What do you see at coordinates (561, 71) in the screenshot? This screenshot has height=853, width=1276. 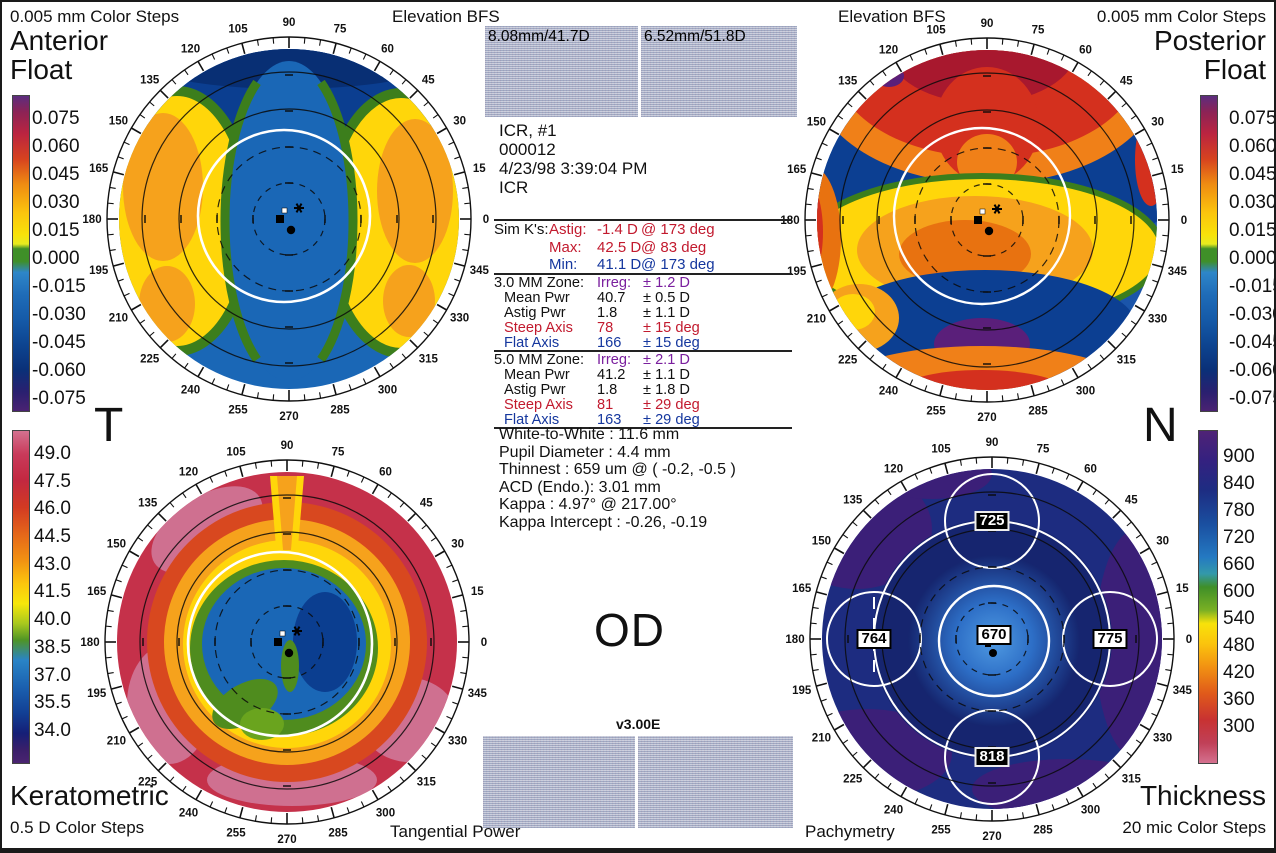 I see `bfs-image-left: 8.08mm/41.7D` at bounding box center [561, 71].